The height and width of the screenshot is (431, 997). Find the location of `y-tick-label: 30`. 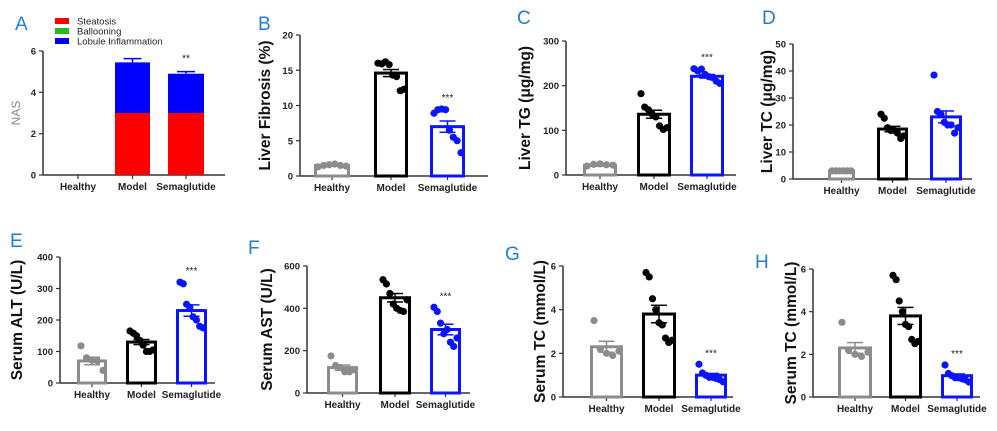

y-tick-label: 30 is located at coordinates (780, 99).